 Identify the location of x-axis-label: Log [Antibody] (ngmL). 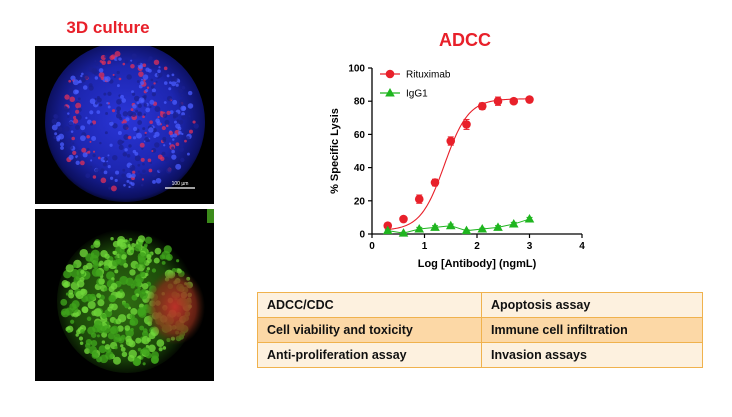
(477, 264).